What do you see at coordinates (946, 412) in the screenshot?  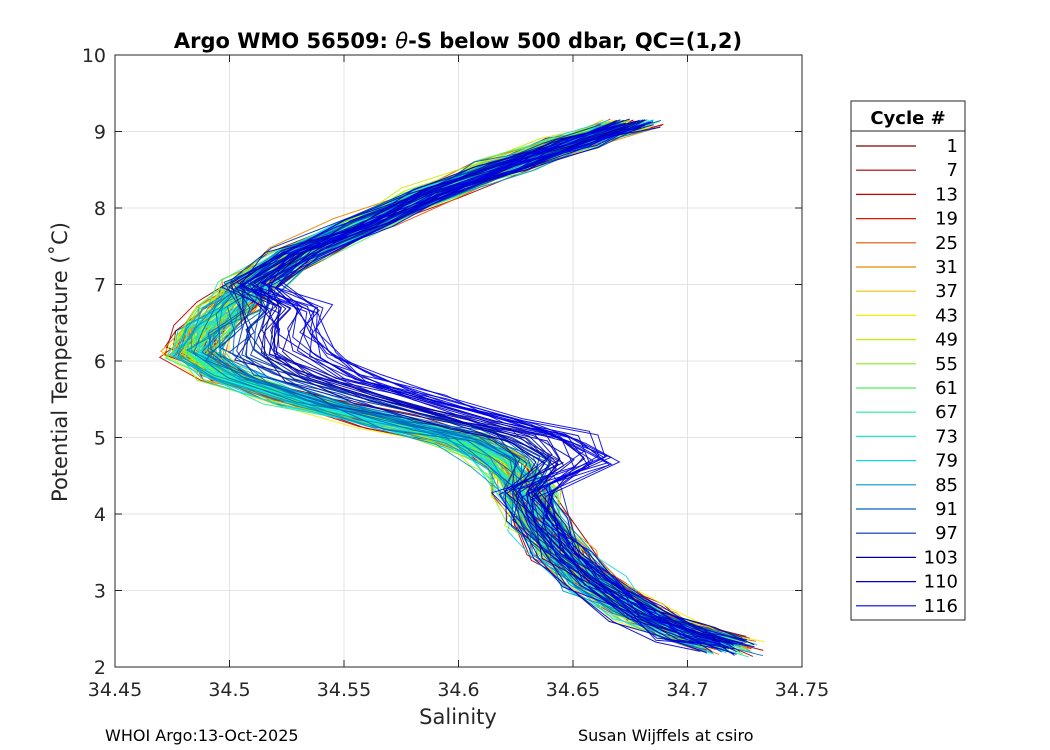 I see `legend-label-cycle-67: 67` at bounding box center [946, 412].